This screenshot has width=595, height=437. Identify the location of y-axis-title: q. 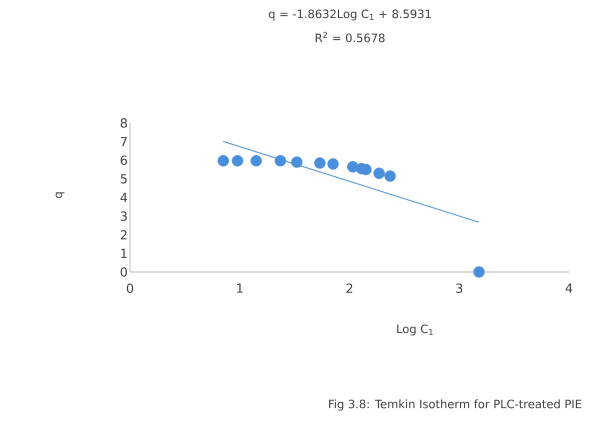
(60, 195).